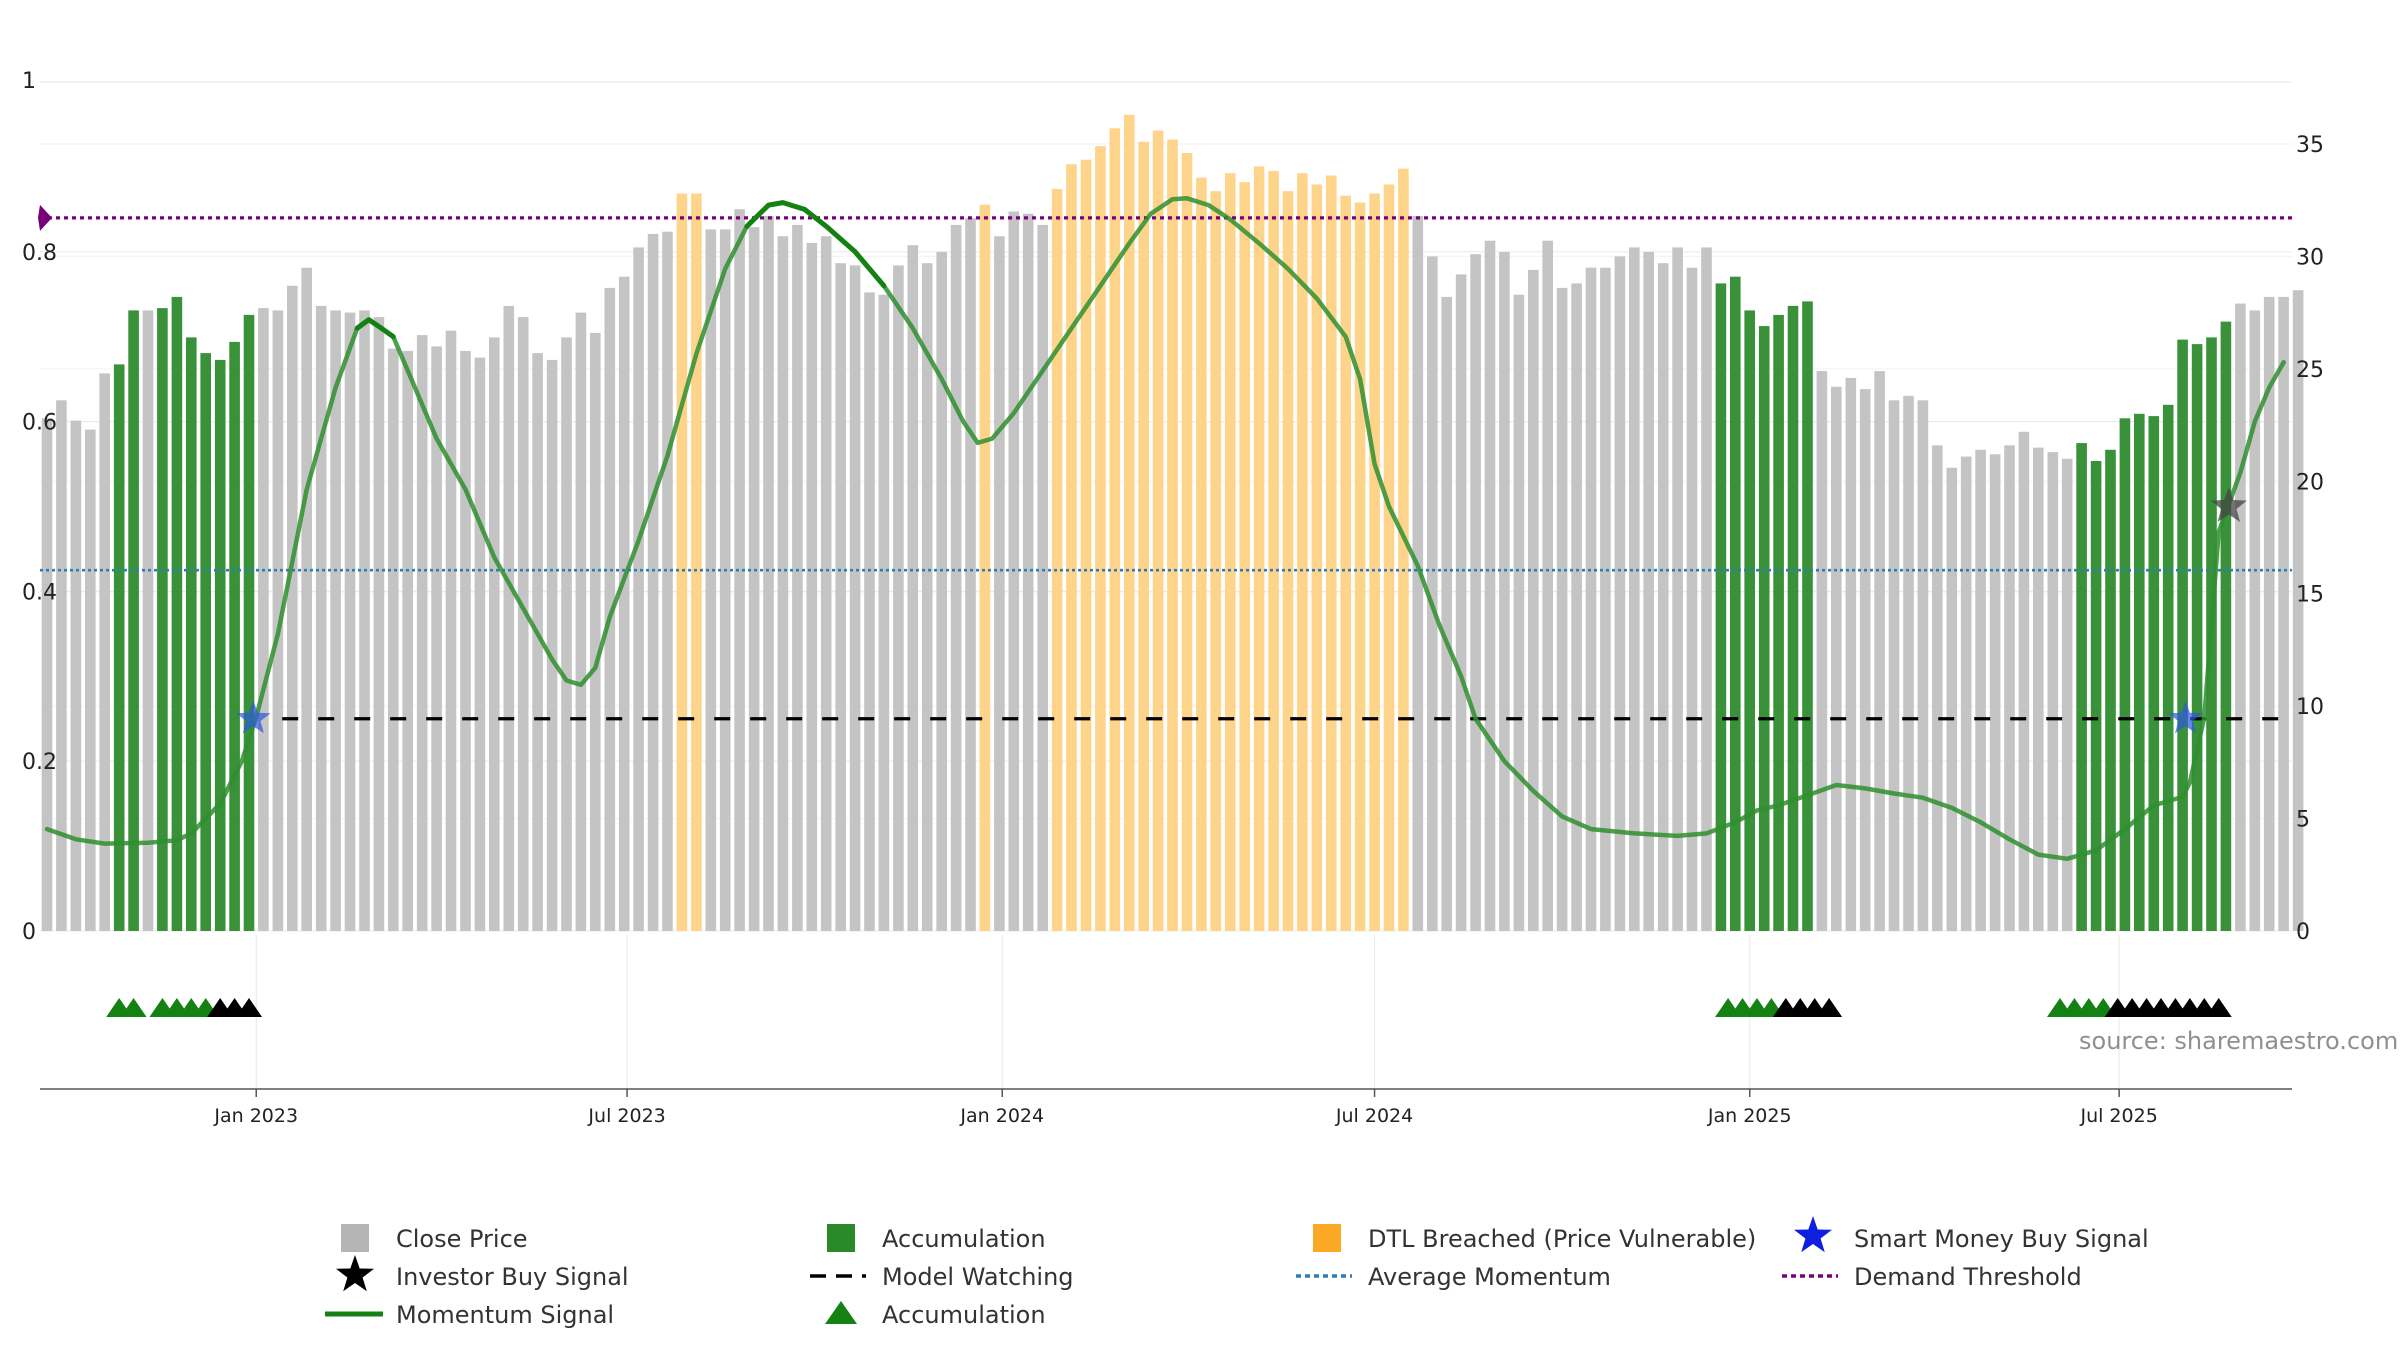  I want to click on legend-dtl-breached-icon, so click(1327, 1238).